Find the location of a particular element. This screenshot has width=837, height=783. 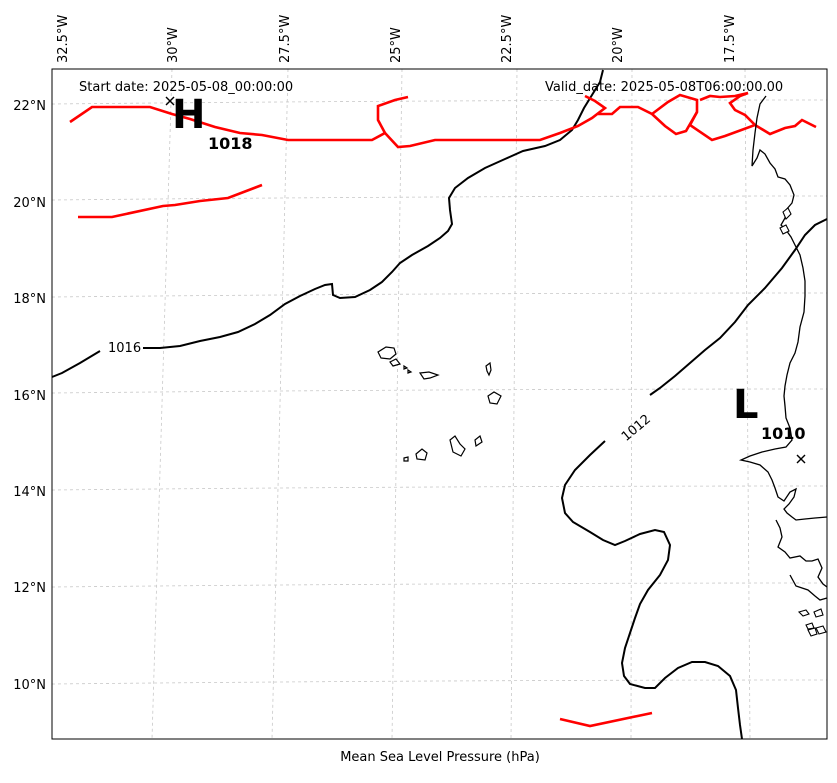

high-pressure-value: 1018 is located at coordinates (230, 143).